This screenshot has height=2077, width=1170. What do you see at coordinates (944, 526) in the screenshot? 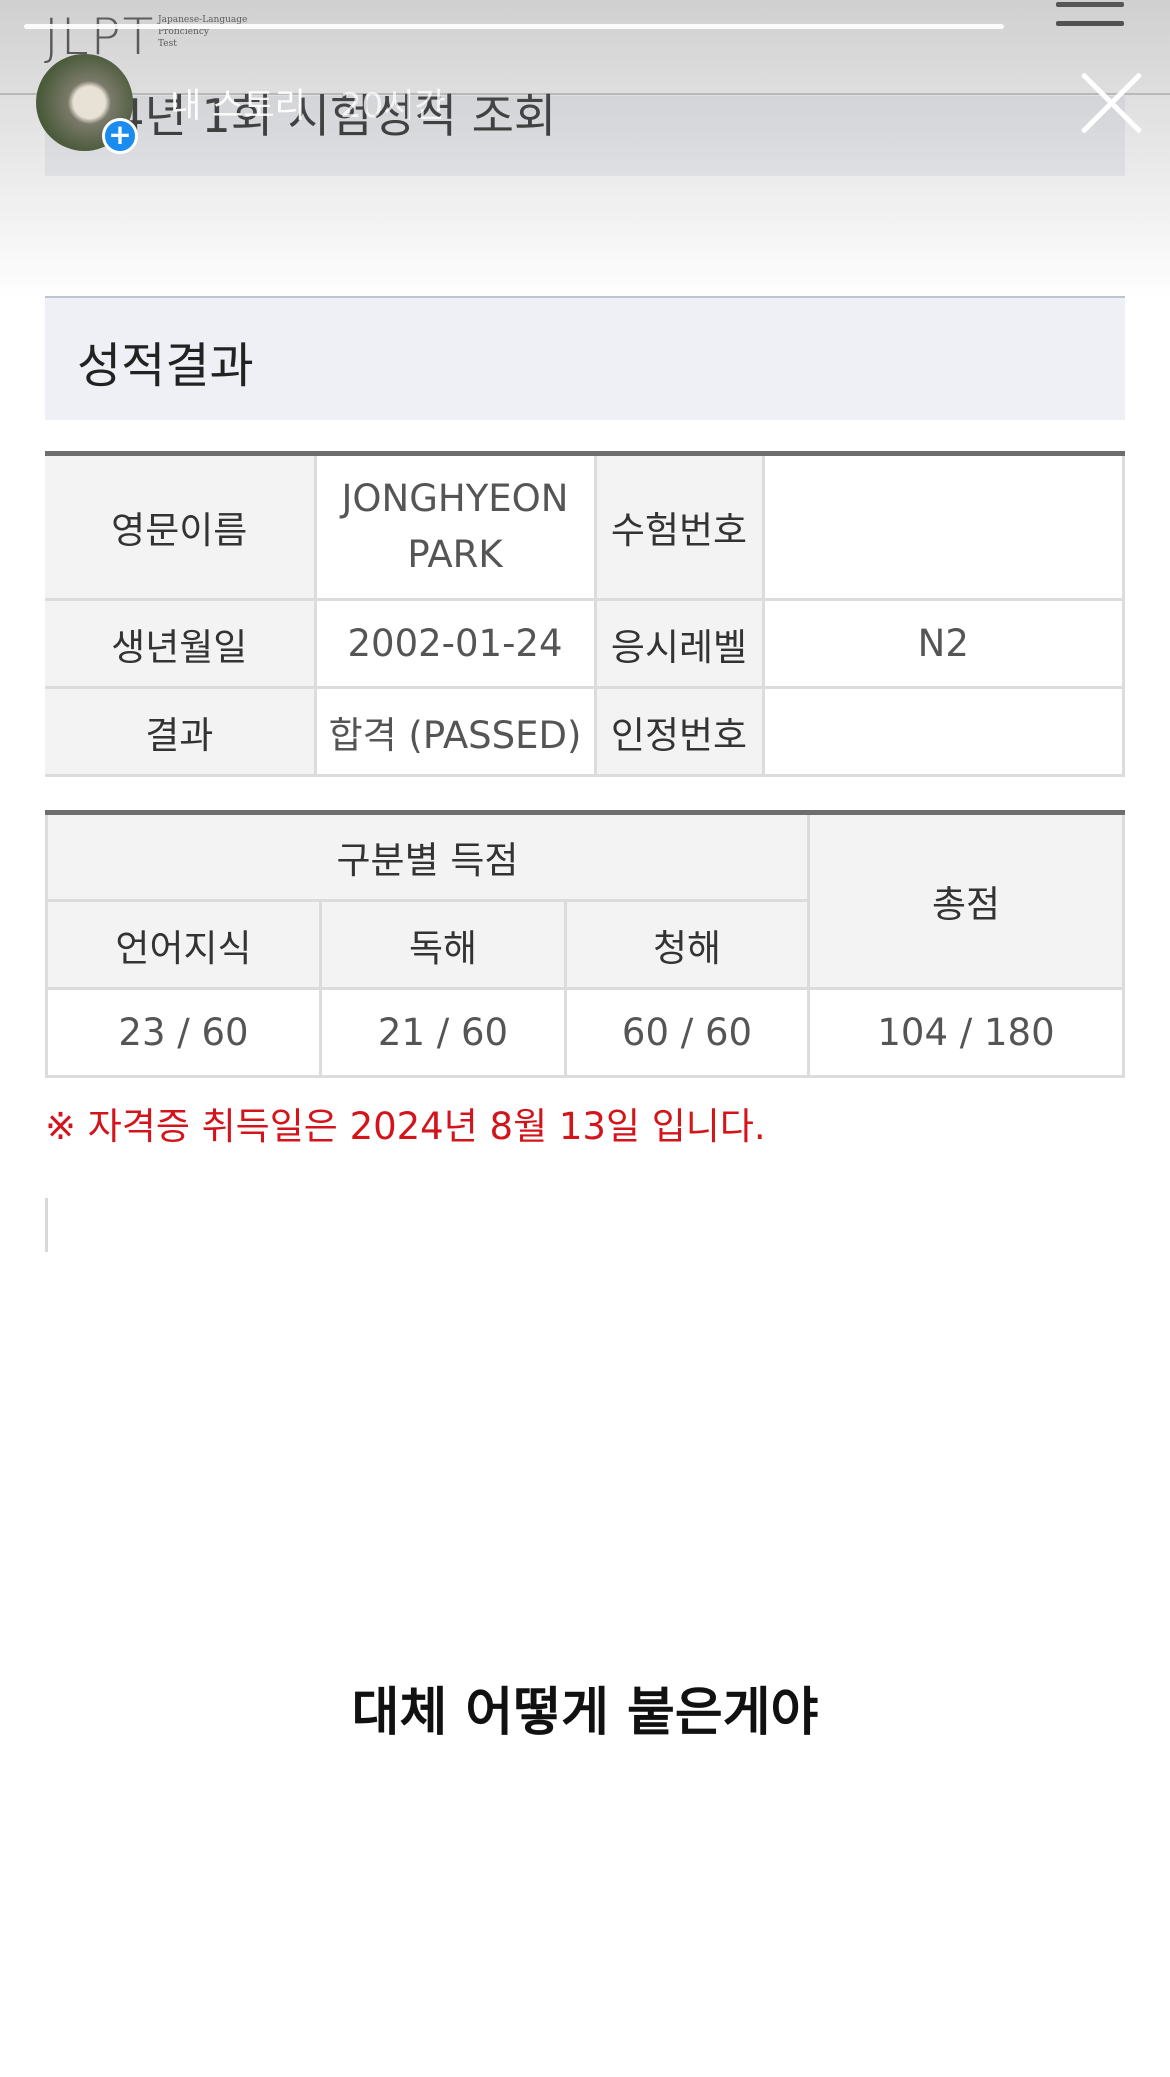
I see `exam-no-value` at bounding box center [944, 526].